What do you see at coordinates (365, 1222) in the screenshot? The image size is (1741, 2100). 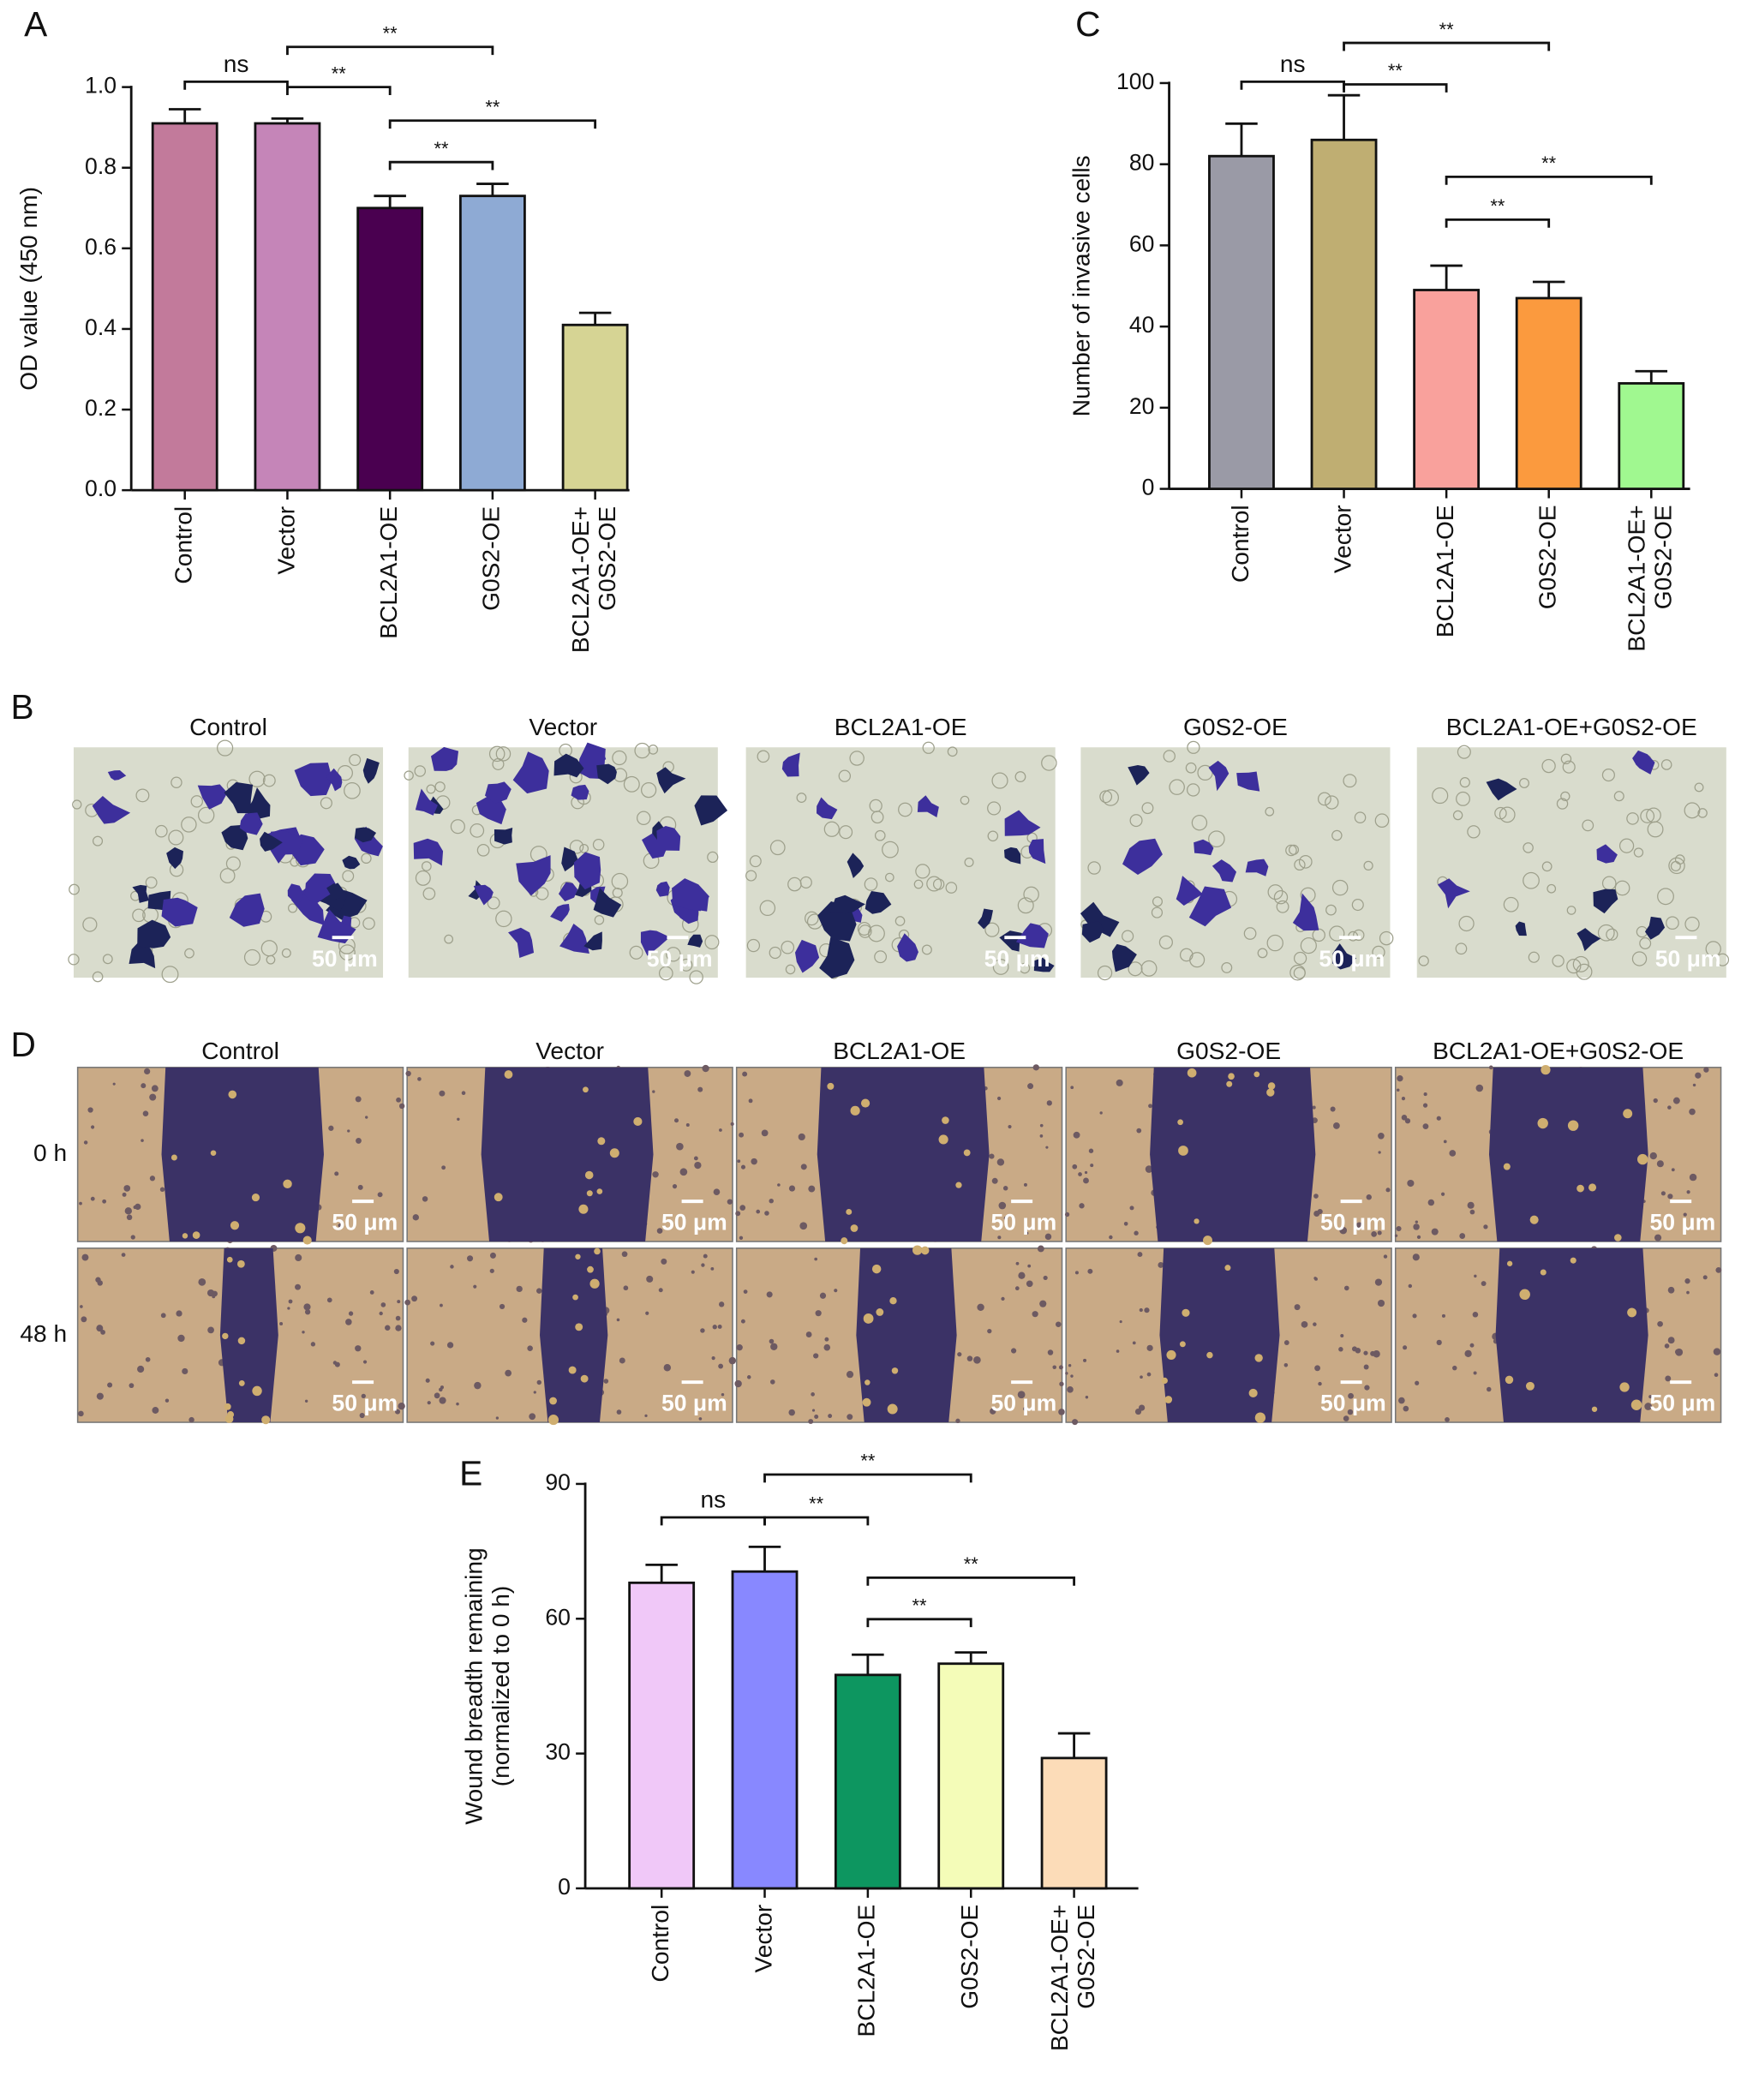 I see `scale-bar-label: 50 μm` at bounding box center [365, 1222].